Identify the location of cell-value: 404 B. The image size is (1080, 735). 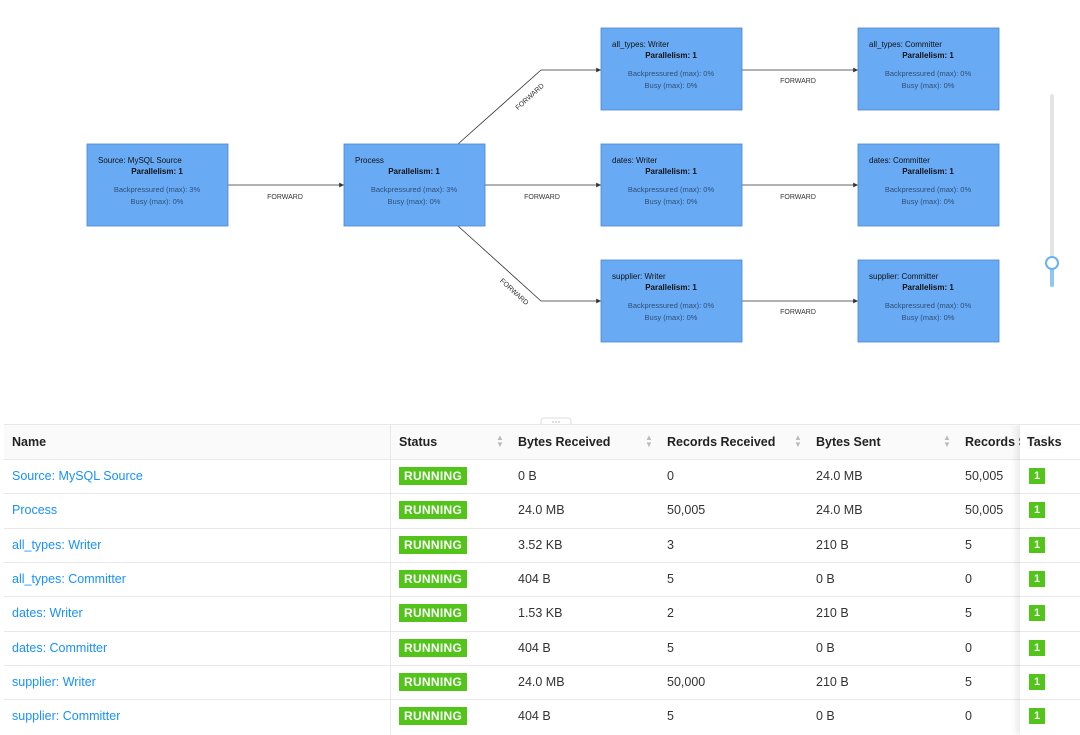
(534, 716).